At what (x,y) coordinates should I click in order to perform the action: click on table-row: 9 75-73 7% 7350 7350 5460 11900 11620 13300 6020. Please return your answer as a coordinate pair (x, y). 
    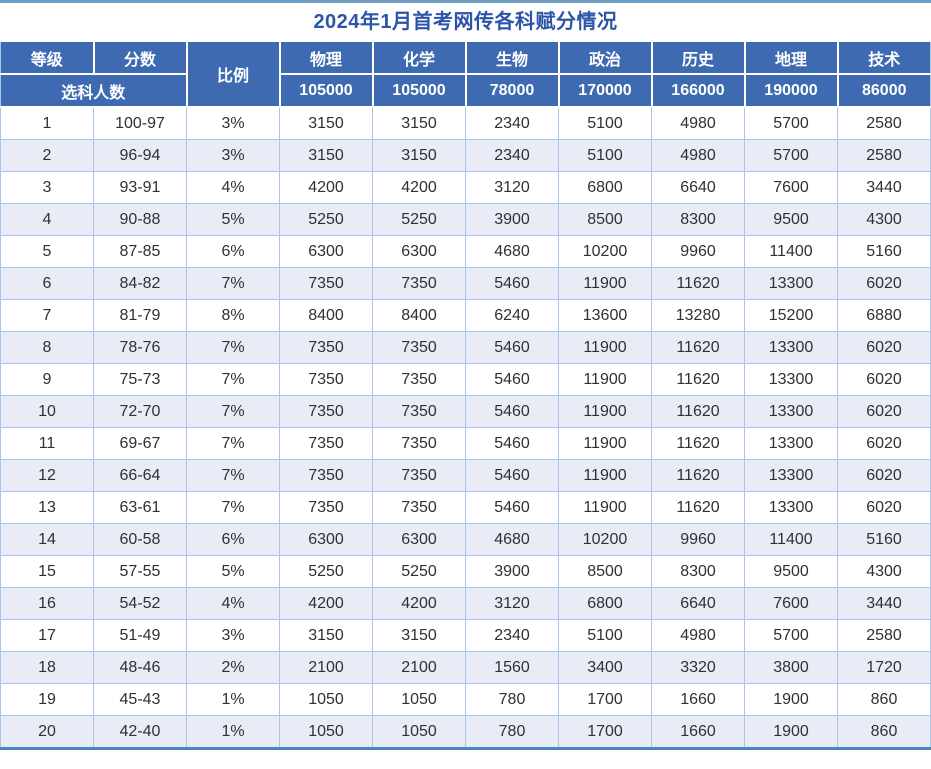
    Looking at the image, I should click on (465, 379).